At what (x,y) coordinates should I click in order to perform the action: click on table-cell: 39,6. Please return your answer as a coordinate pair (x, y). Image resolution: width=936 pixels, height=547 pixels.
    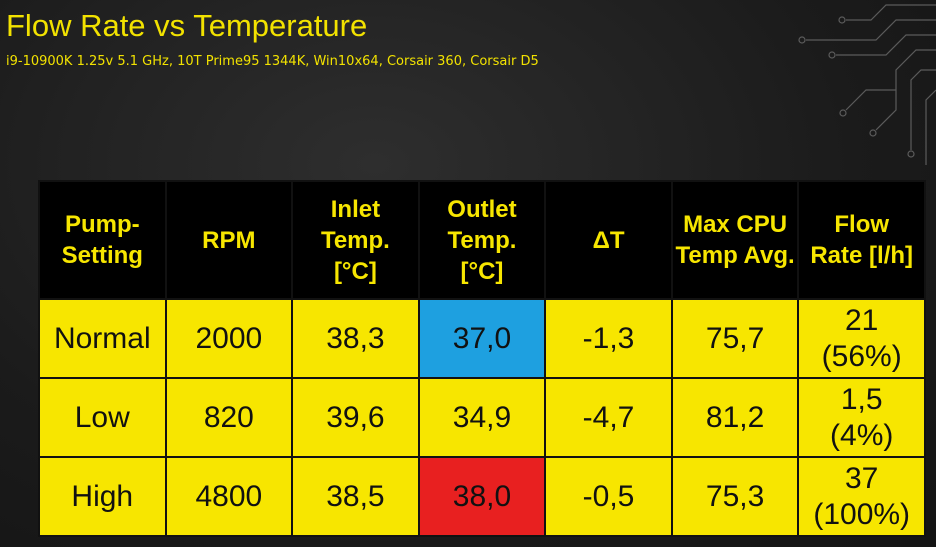
    Looking at the image, I should click on (355, 417).